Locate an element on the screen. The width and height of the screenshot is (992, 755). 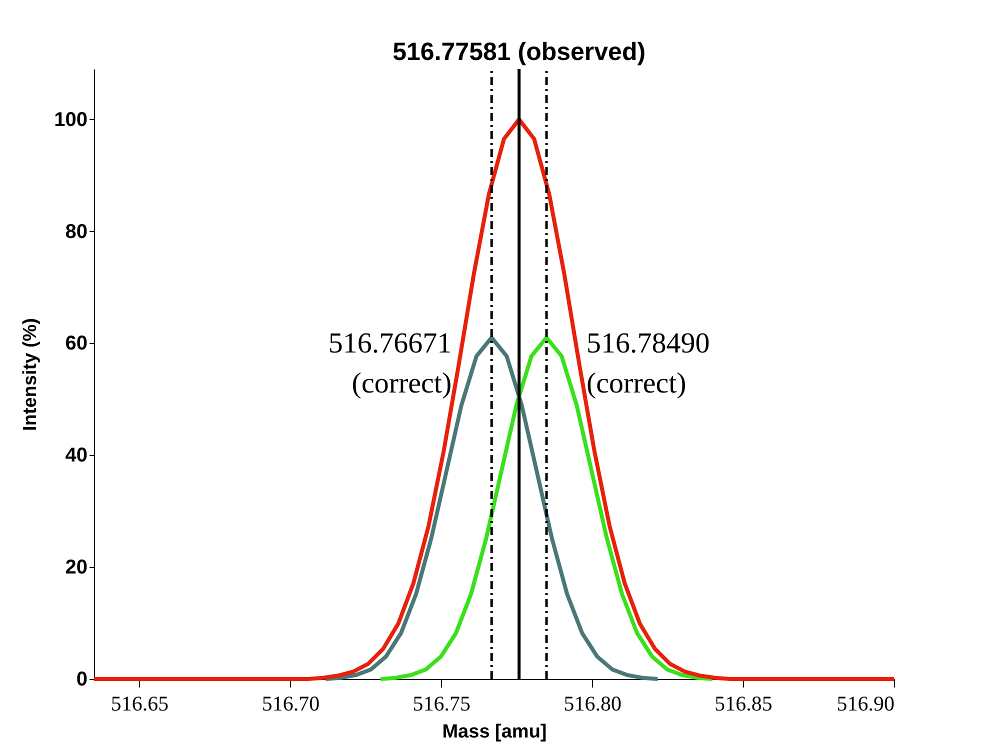
y-tick-label: 20 is located at coordinates (76, 567).